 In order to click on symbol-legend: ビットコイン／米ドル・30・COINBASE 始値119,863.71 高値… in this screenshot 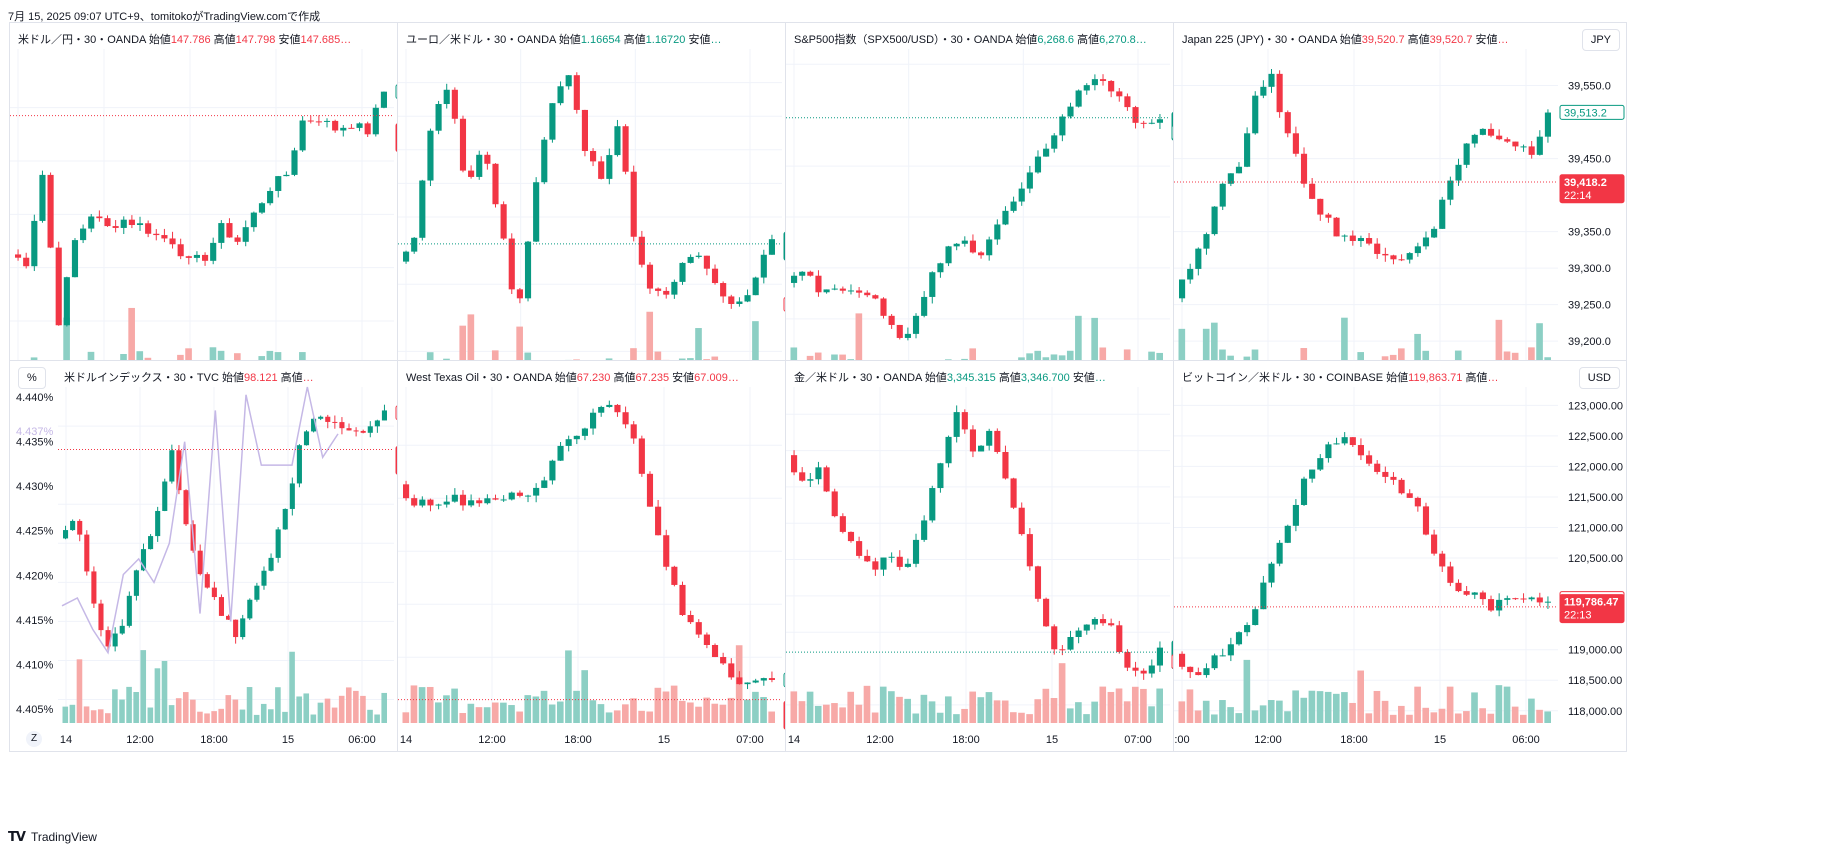, I will do `click(1340, 378)`.